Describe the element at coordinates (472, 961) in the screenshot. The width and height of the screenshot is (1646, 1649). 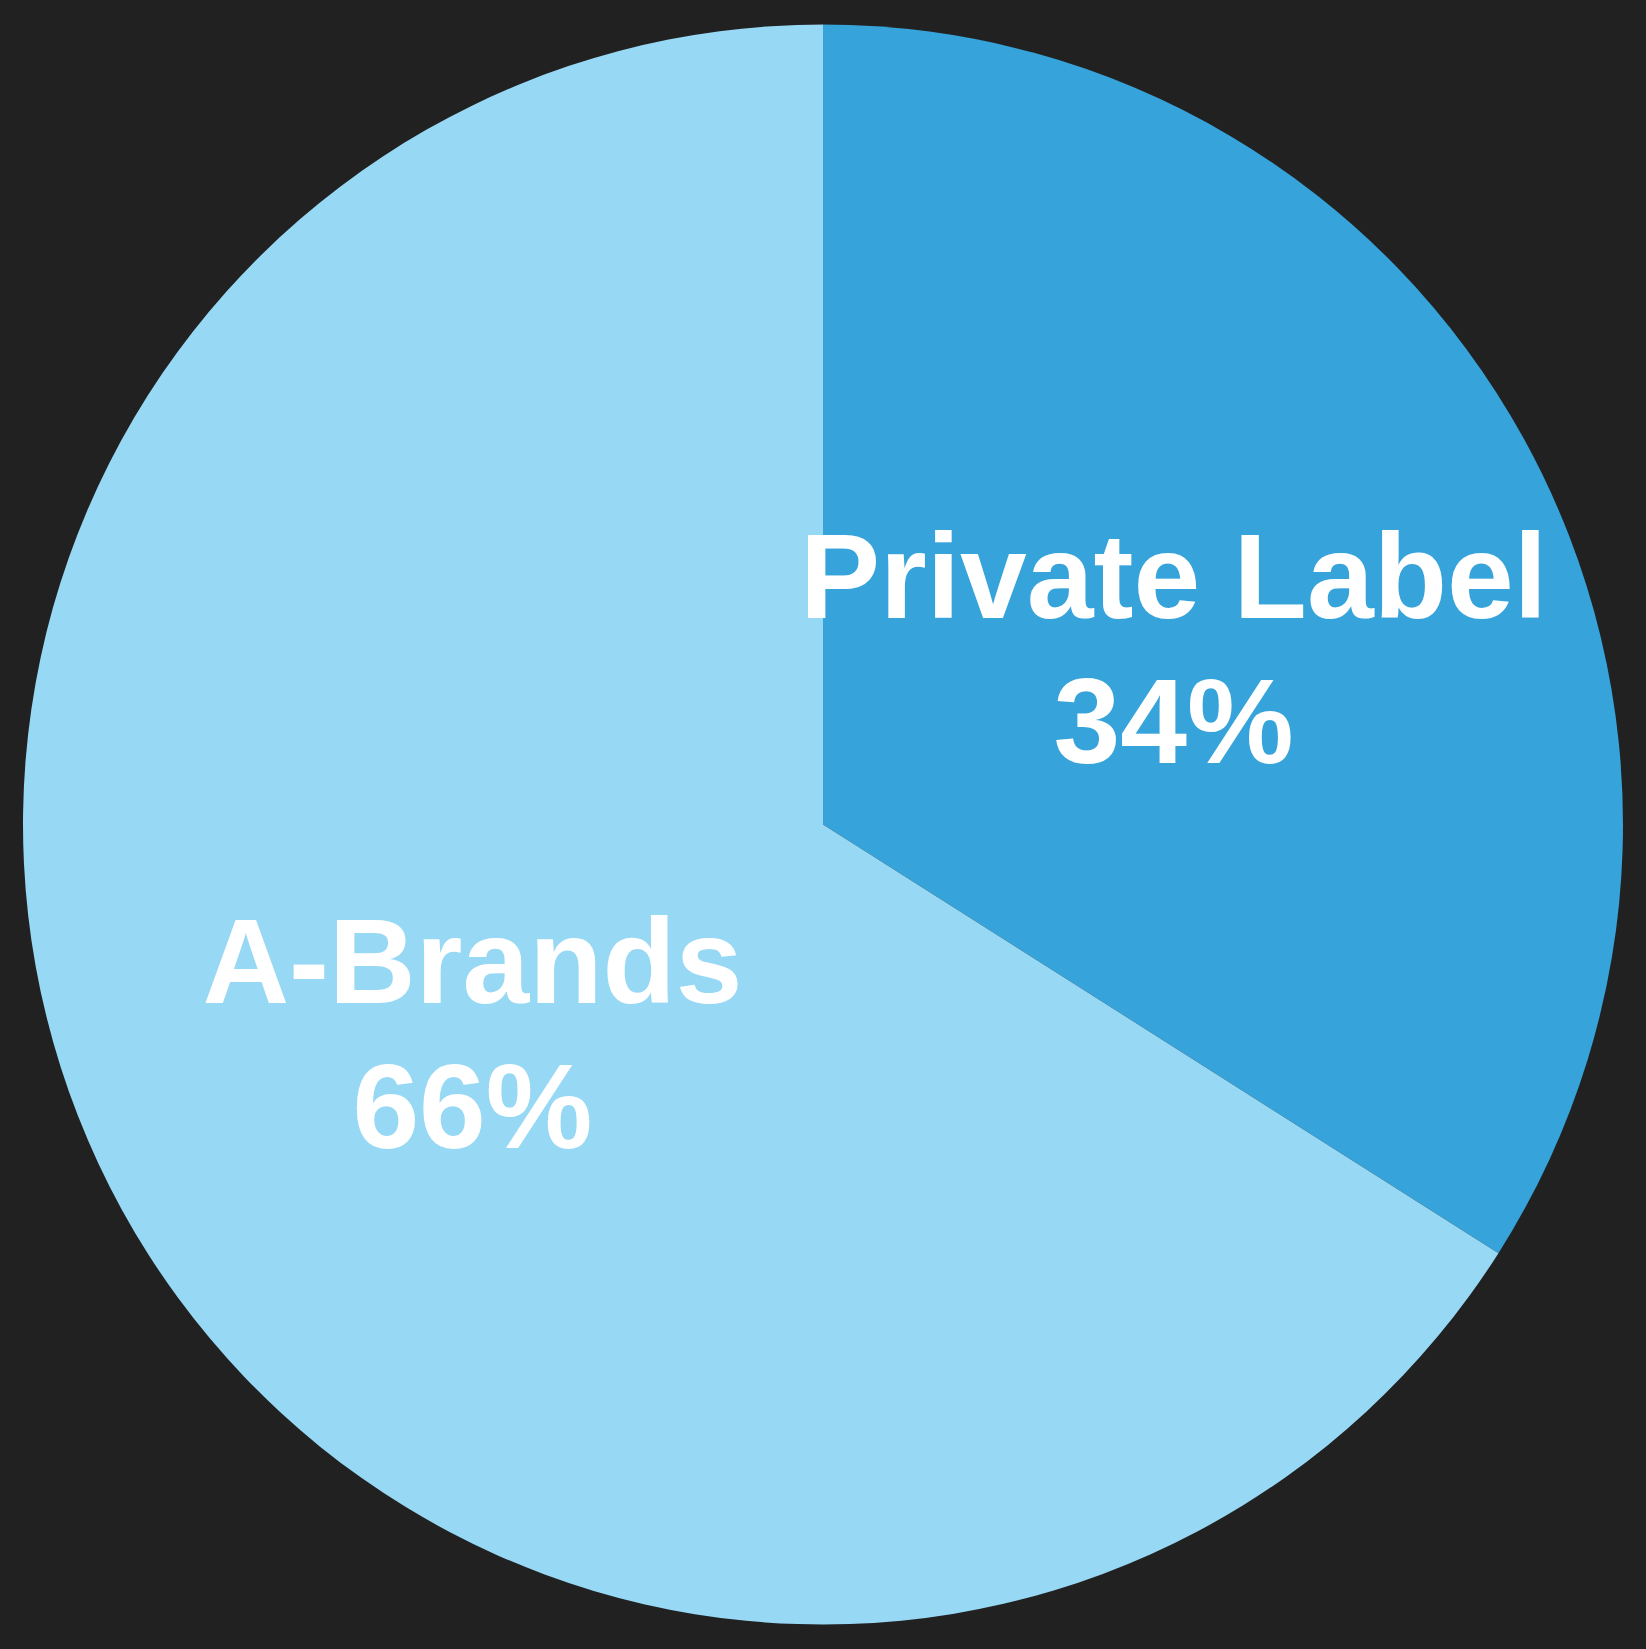
I see `slice-label: A-Brands` at that location.